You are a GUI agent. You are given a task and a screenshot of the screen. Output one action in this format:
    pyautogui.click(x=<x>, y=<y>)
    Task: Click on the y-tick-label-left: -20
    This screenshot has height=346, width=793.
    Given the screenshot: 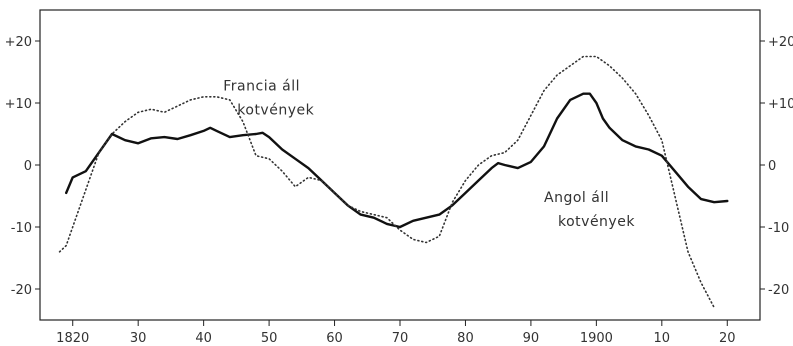 What is the action you would take?
    pyautogui.click(x=21, y=290)
    